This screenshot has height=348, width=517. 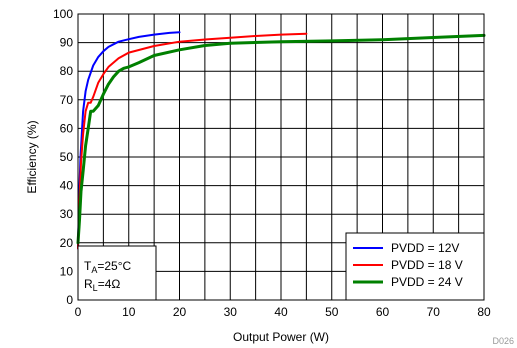 I want to click on conditions-frame, so click(x=117, y=273).